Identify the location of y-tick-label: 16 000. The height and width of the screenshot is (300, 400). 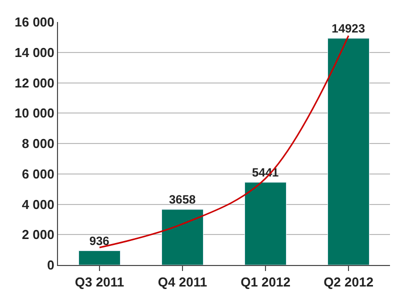
(34, 22).